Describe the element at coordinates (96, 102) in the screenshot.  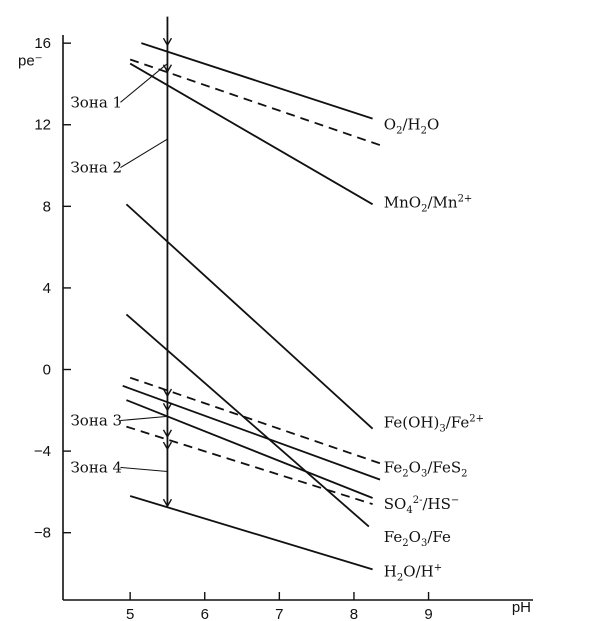
I see `zone-label: Зона 1` at that location.